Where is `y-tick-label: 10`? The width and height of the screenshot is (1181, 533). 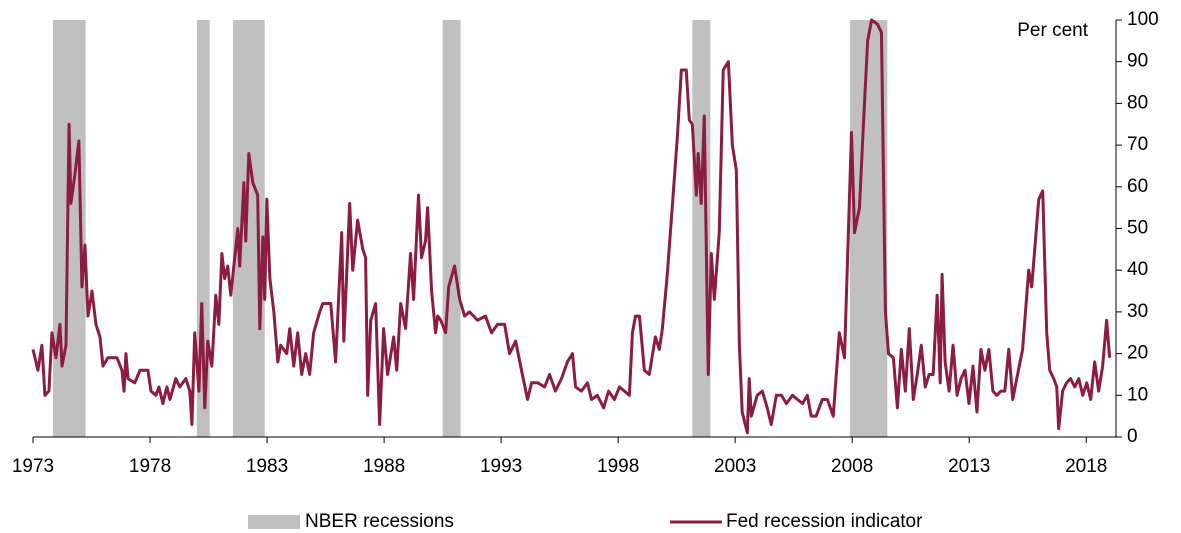 y-tick-label: 10 is located at coordinates (1137, 394).